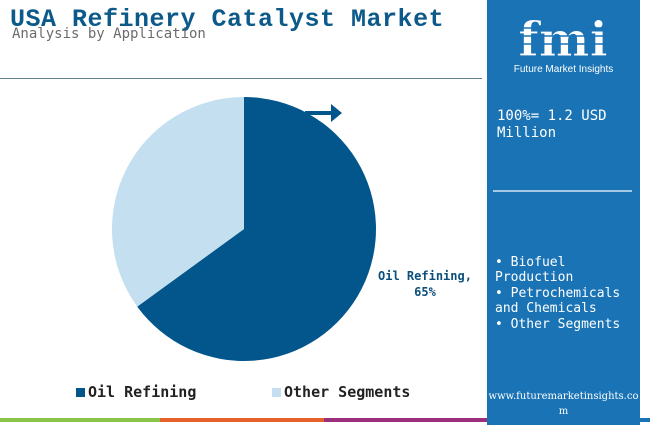 The height and width of the screenshot is (425, 650). I want to click on fmi-logo-icon: fmi, so click(563, 38).